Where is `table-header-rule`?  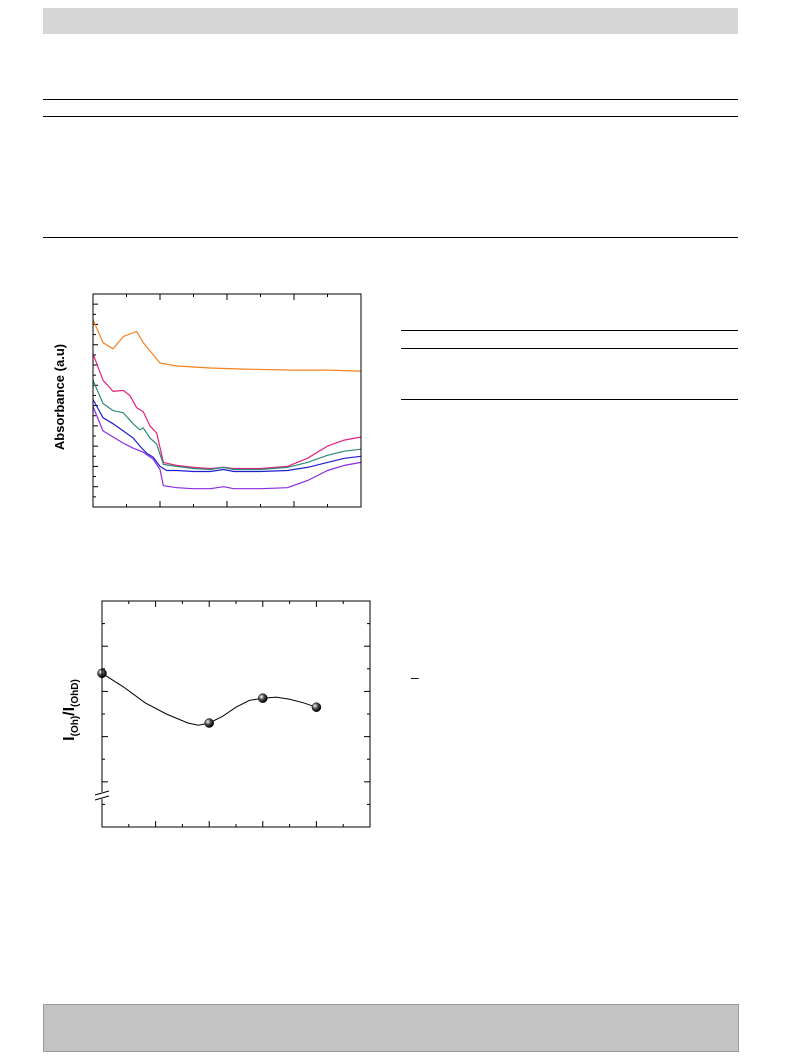
table-header-rule is located at coordinates (390, 116).